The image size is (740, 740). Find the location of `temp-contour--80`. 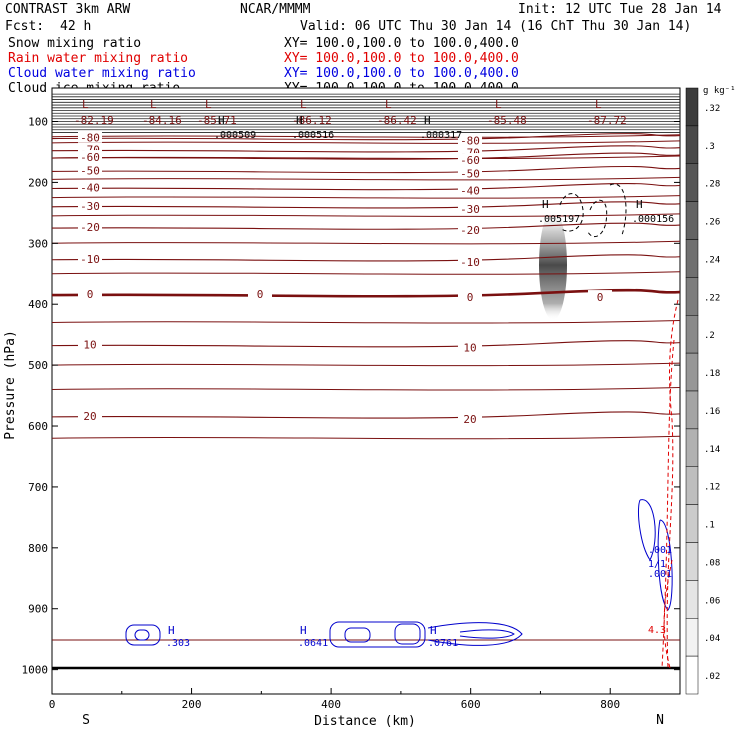

temp-contour--80 is located at coordinates (366, 137).